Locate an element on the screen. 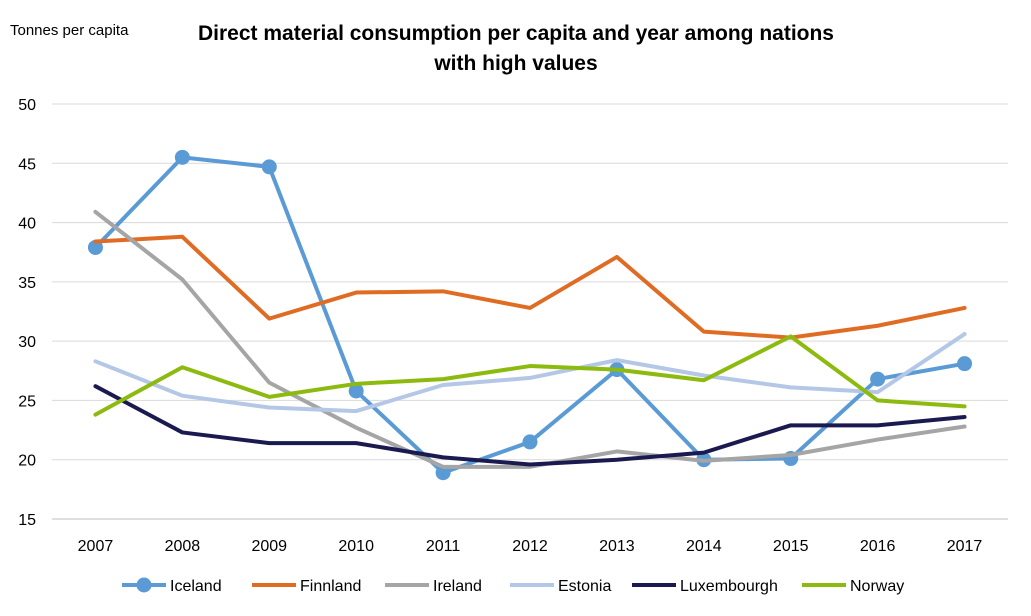  x-tick-label: 2012 is located at coordinates (530, 546).